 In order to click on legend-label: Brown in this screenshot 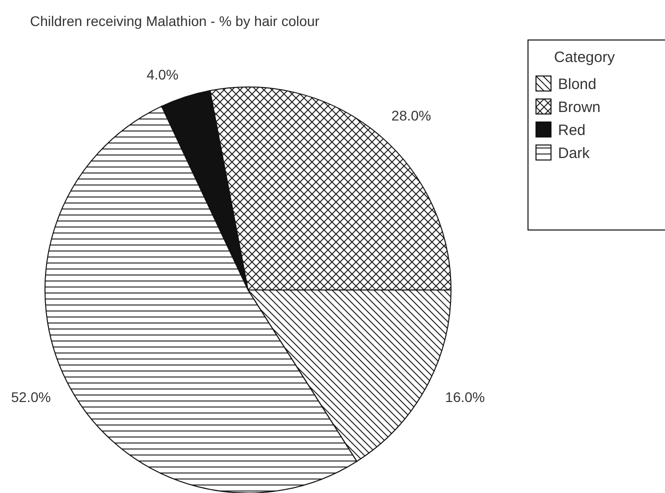, I will do `click(579, 107)`.